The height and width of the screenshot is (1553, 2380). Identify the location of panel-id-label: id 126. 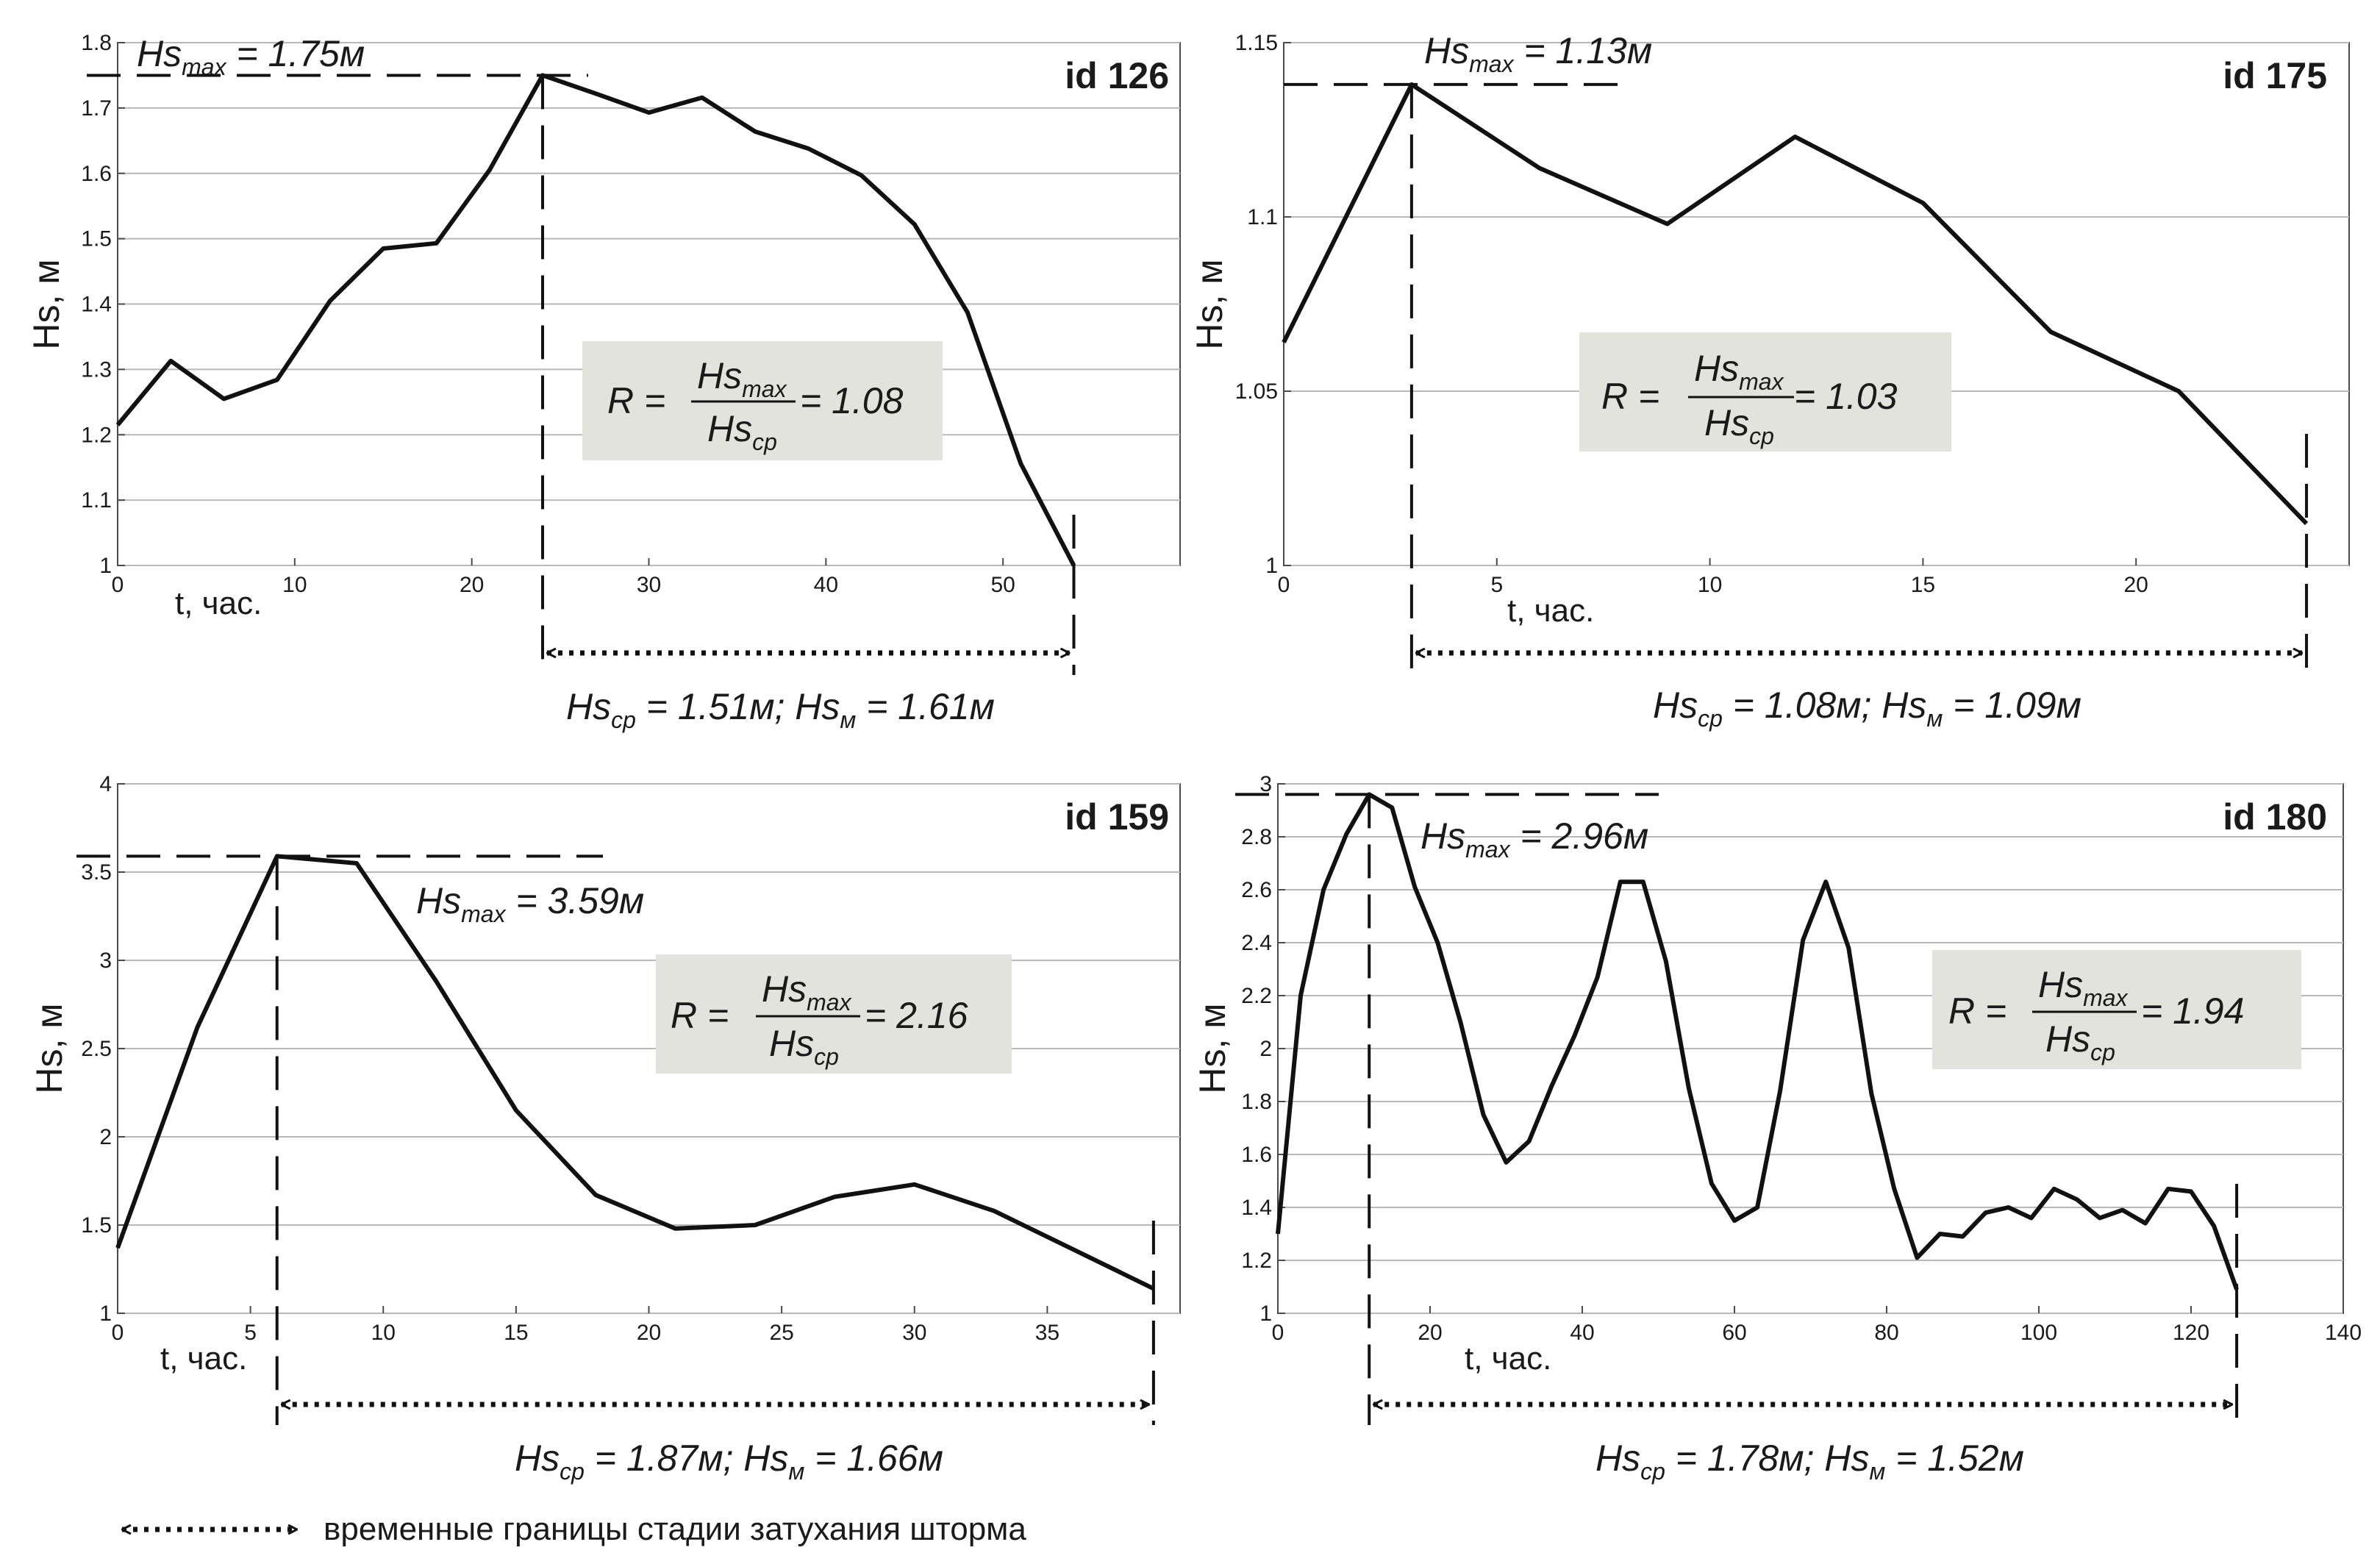
(1117, 75).